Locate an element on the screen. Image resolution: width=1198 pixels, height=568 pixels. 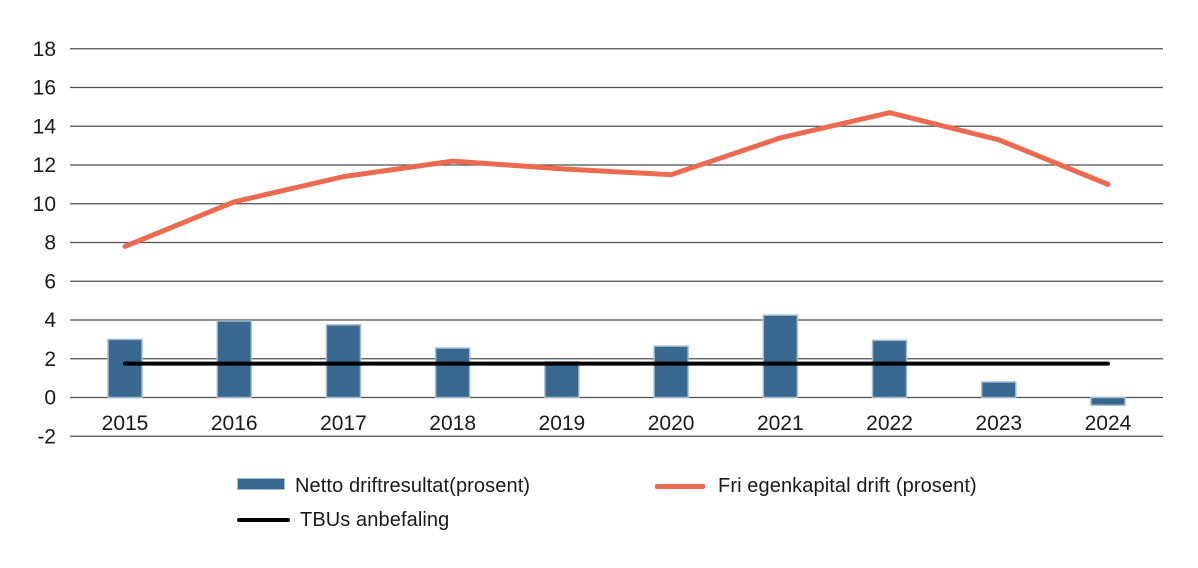
x-tick-label-2016: 2016 is located at coordinates (234, 423).